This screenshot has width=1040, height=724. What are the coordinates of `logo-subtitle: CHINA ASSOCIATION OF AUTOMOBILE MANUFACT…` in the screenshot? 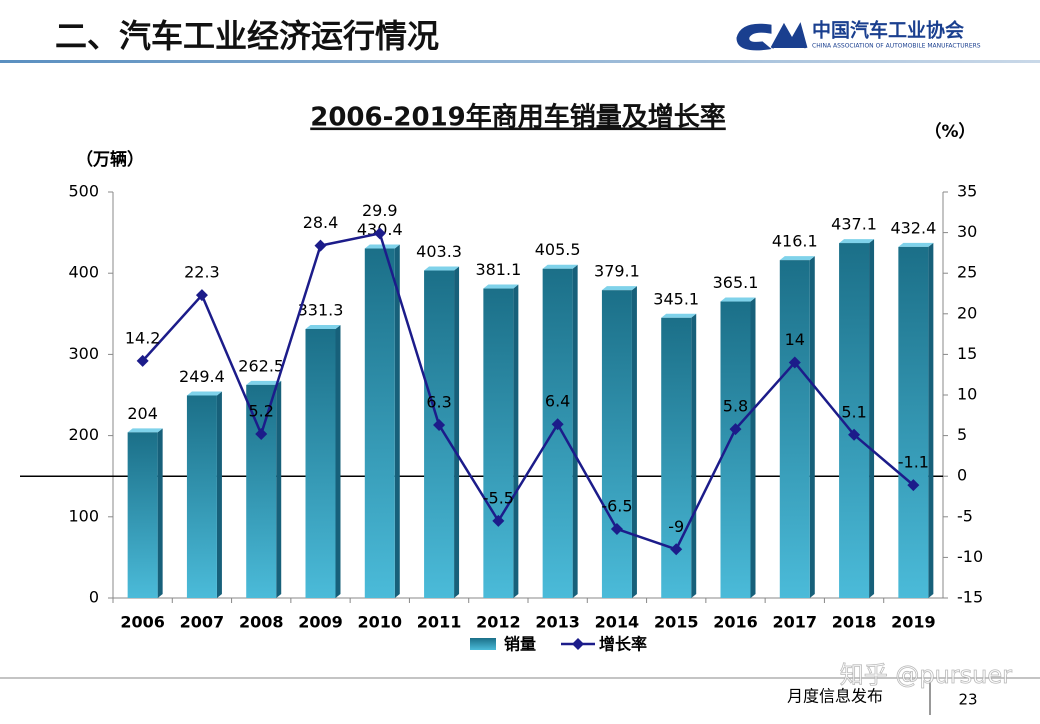 It's located at (896, 46).